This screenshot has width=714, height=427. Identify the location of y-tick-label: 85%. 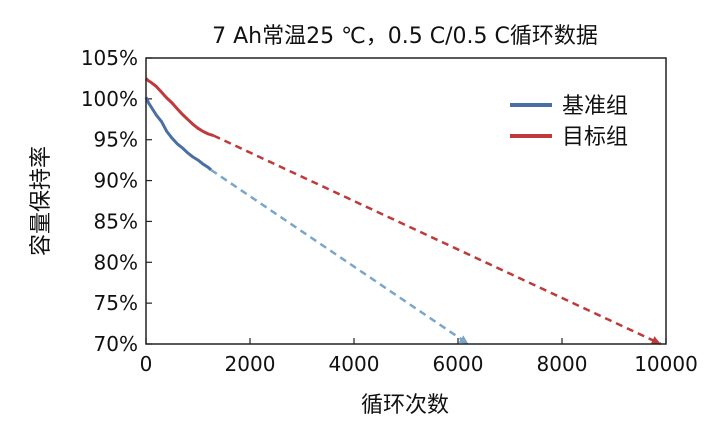
(116, 221).